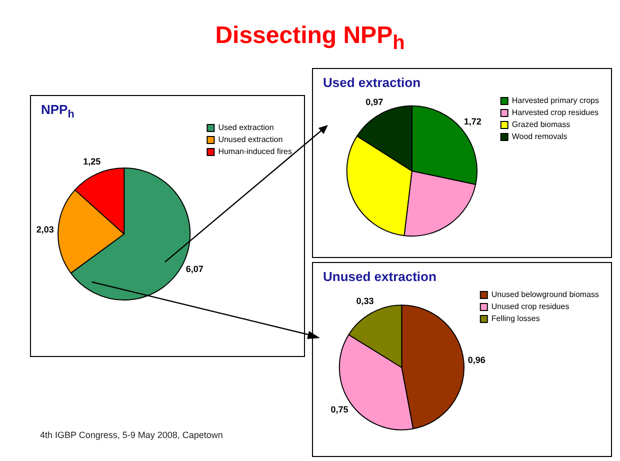  Describe the element at coordinates (339, 409) in the screenshot. I see `data-label: 0,75` at that location.